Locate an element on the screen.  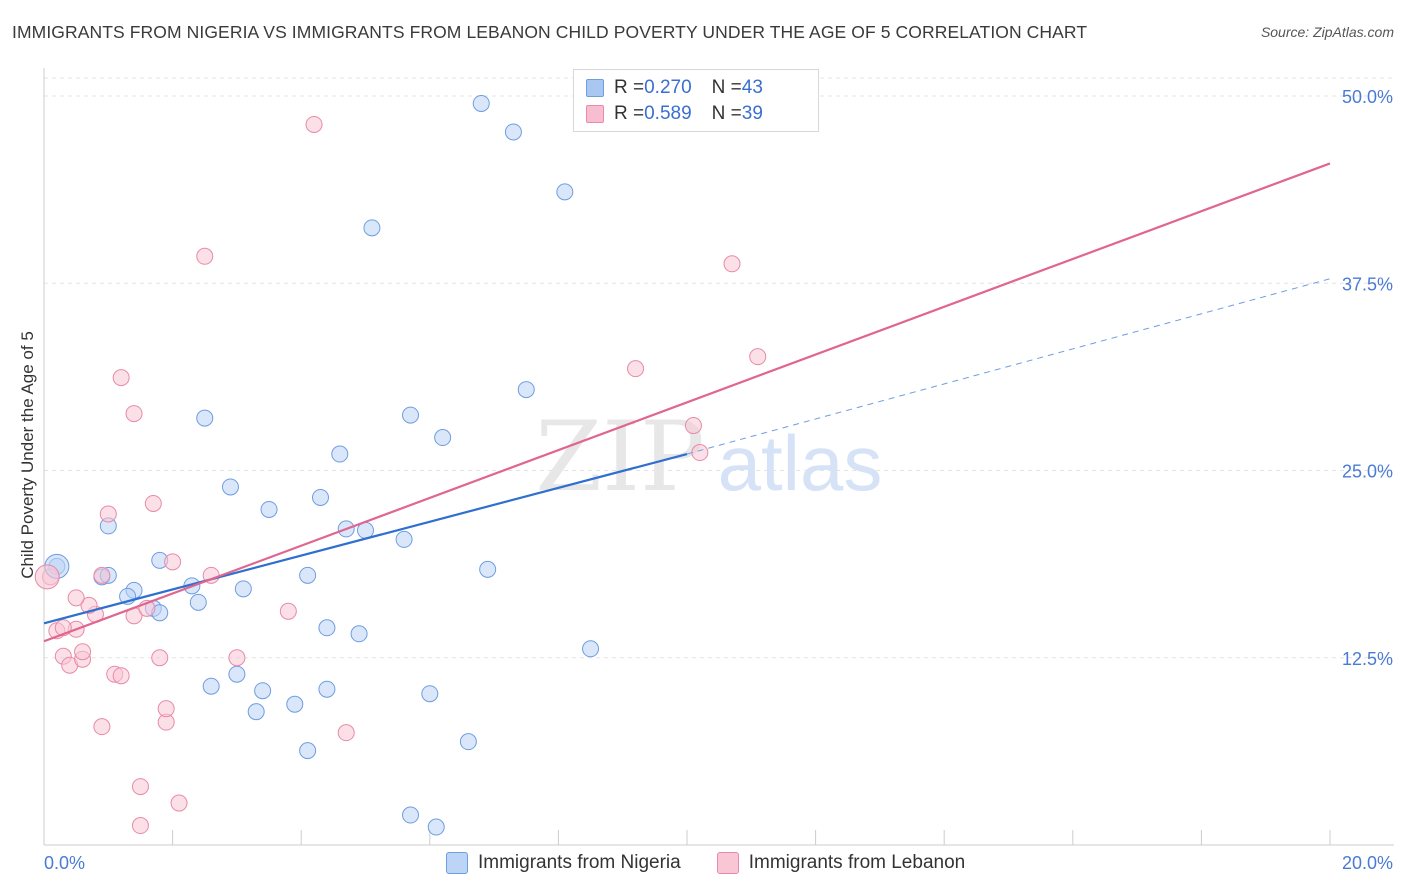
legend-item-nigeria: Immigrants from Nigeria is located at coordinates (563, 863).